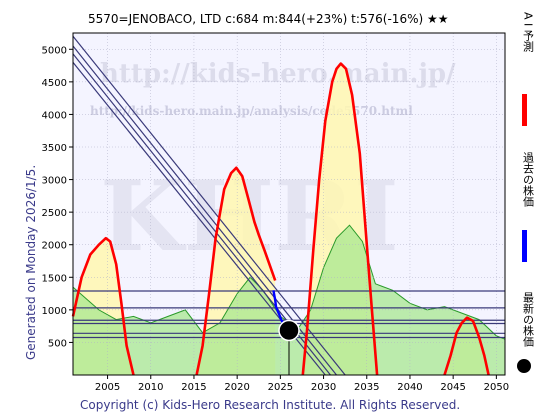 The width and height of the screenshot is (560, 420). Describe the element at coordinates (302, 384) in the screenshot. I see `x-axis: 2005 2010 2015 2020 2025 2030 2035 2040 2045 2050` at that location.